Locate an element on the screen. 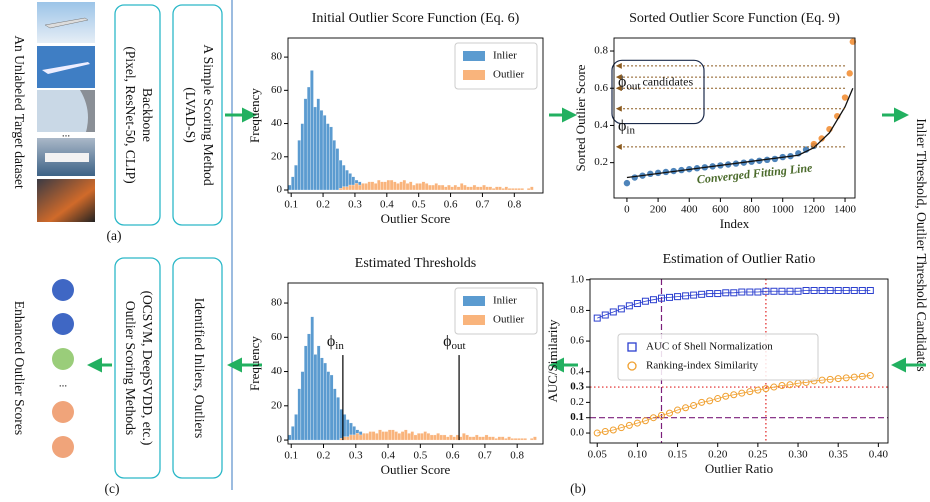 This screenshot has height=502, width=930. x-tick-label: 0.35 is located at coordinates (839, 455).